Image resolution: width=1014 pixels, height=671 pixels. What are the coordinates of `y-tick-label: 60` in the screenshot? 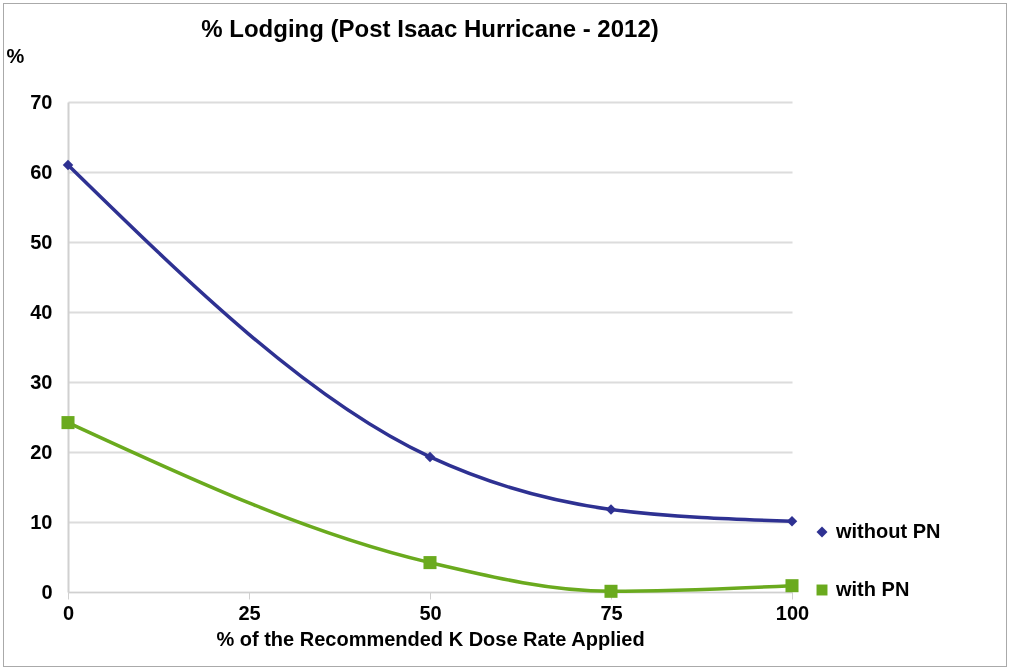 It's located at (41, 171).